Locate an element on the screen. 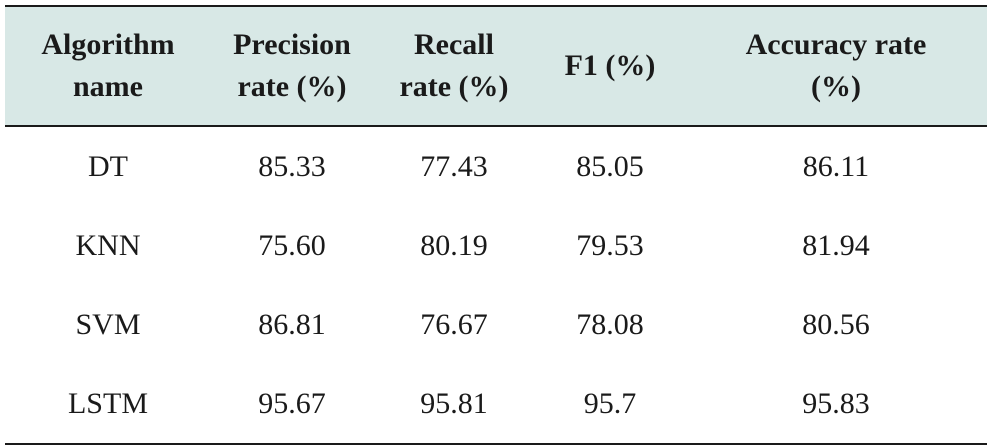 The width and height of the screenshot is (992, 447). cell-precision: 95.67 is located at coordinates (292, 403).